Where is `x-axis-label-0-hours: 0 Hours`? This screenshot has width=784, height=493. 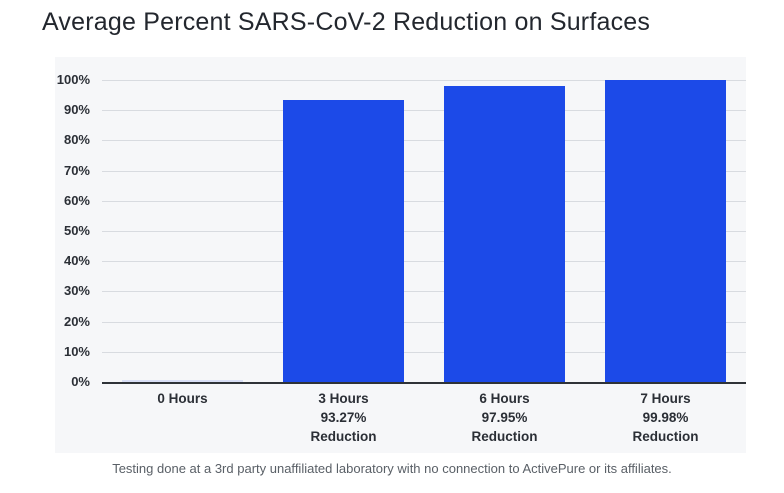
x-axis-label-0-hours: 0 Hours is located at coordinates (183, 398).